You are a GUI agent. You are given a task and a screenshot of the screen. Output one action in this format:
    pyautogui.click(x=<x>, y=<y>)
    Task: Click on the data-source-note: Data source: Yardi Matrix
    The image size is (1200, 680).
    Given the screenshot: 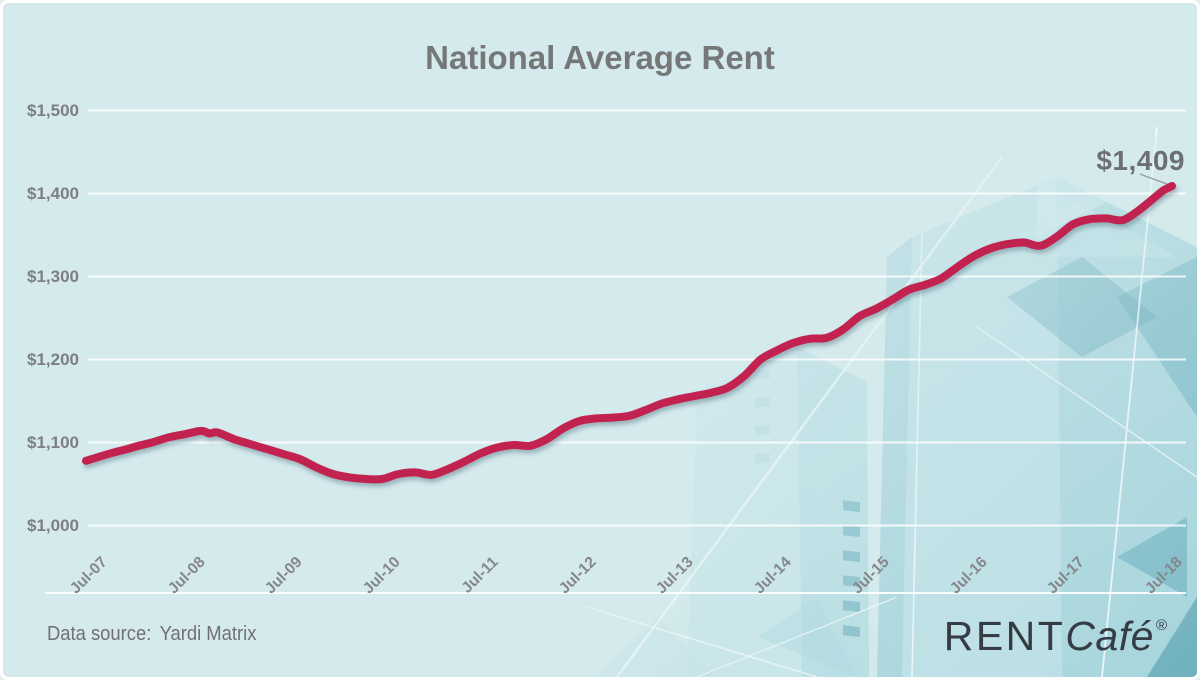 What is the action you would take?
    pyautogui.click(x=151, y=634)
    